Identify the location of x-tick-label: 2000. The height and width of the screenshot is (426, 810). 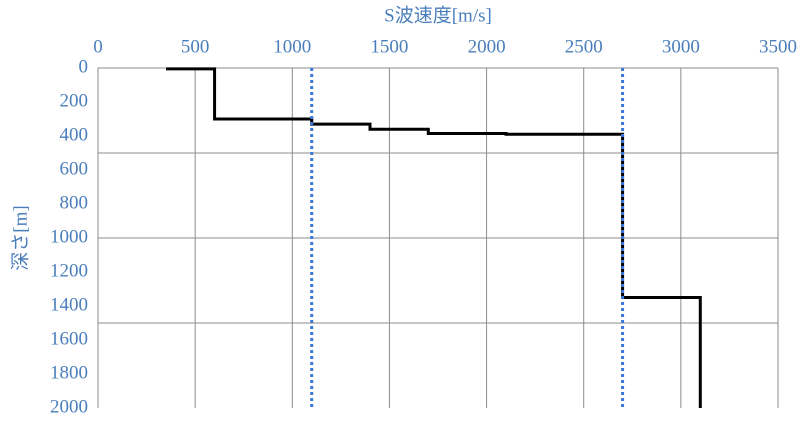
(487, 46).